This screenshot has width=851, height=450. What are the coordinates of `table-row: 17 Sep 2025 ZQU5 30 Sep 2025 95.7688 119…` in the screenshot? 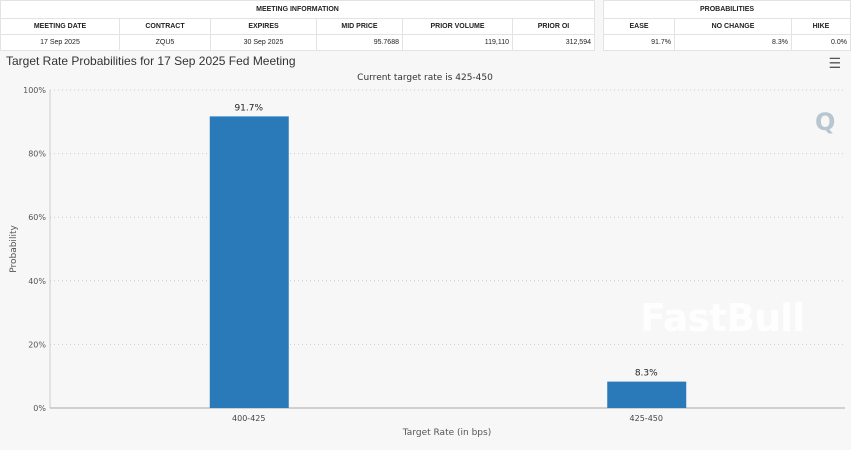 It's located at (297, 42).